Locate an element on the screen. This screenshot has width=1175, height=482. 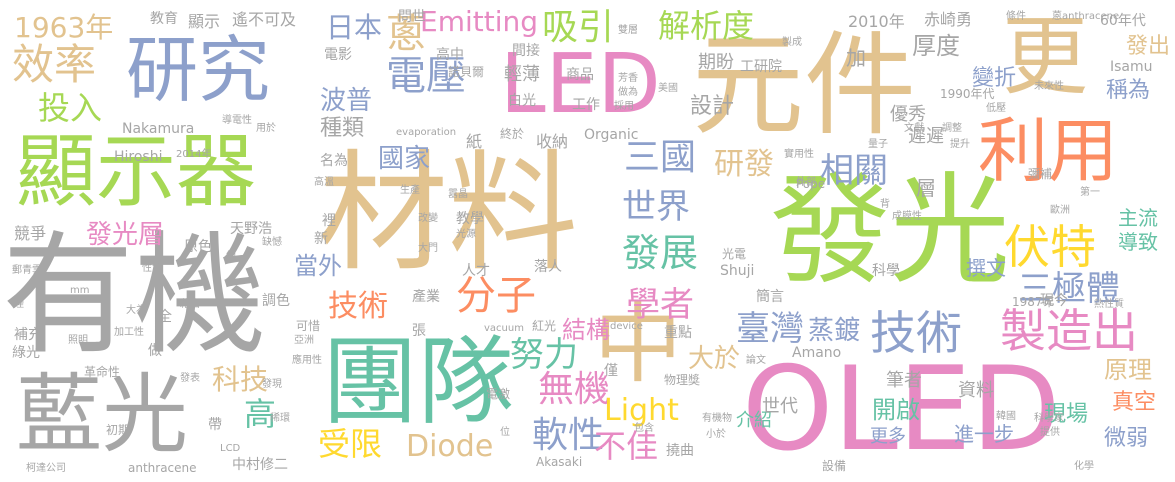
word: 發光 is located at coordinates (890, 231).